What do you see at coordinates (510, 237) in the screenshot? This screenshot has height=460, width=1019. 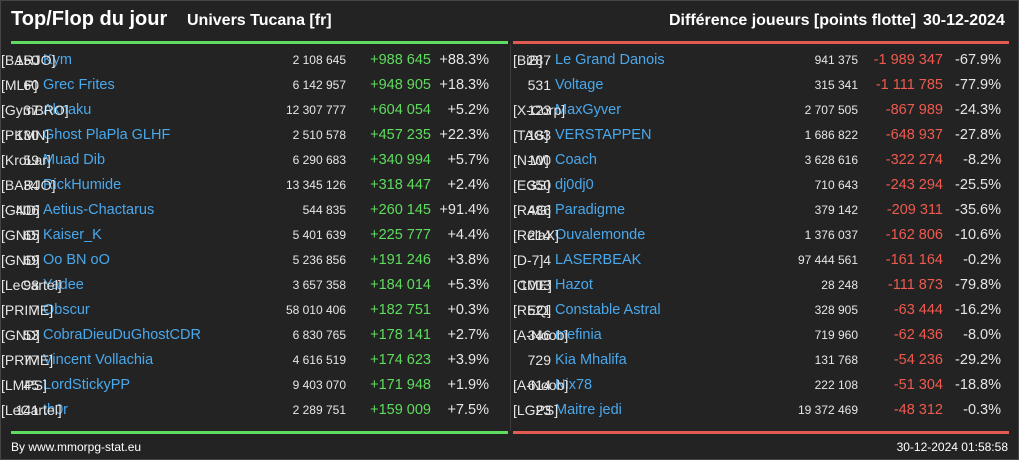 I see `column-divider` at bounding box center [510, 237].